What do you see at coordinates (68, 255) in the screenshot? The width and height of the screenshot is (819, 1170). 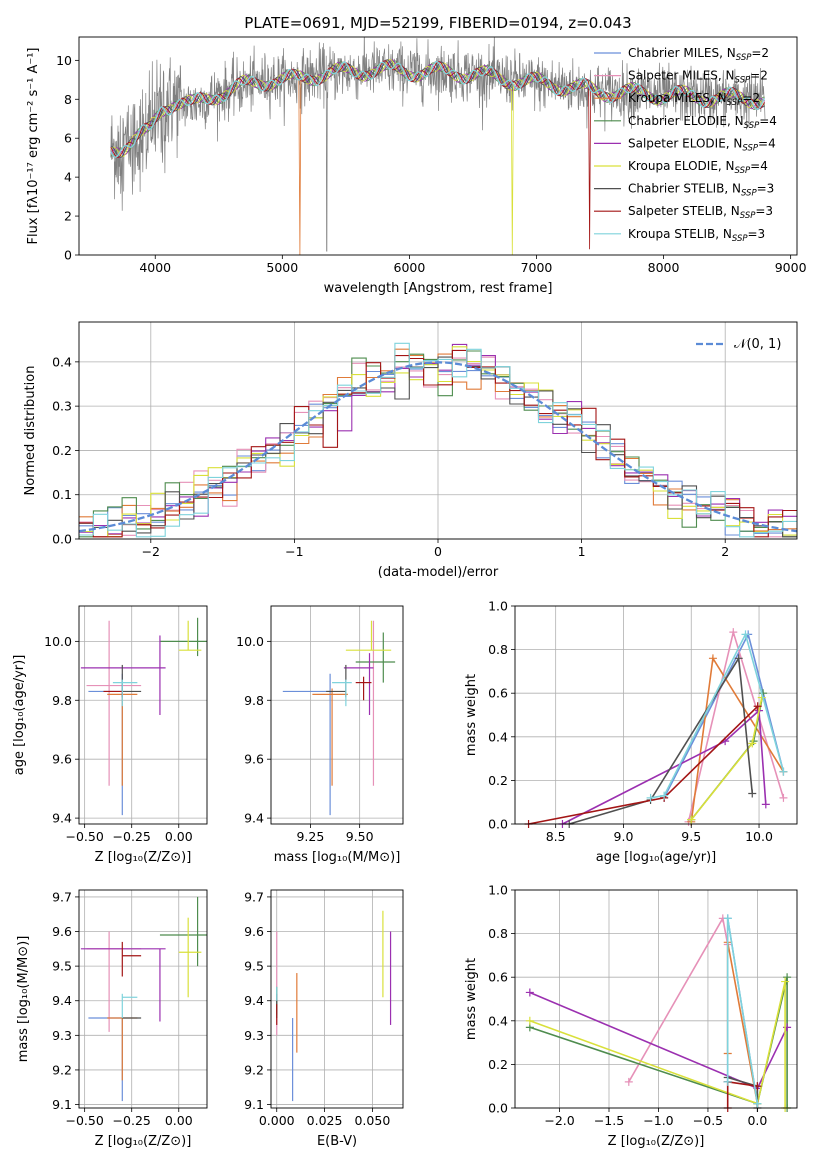 I see `tick-label-y: 0` at bounding box center [68, 255].